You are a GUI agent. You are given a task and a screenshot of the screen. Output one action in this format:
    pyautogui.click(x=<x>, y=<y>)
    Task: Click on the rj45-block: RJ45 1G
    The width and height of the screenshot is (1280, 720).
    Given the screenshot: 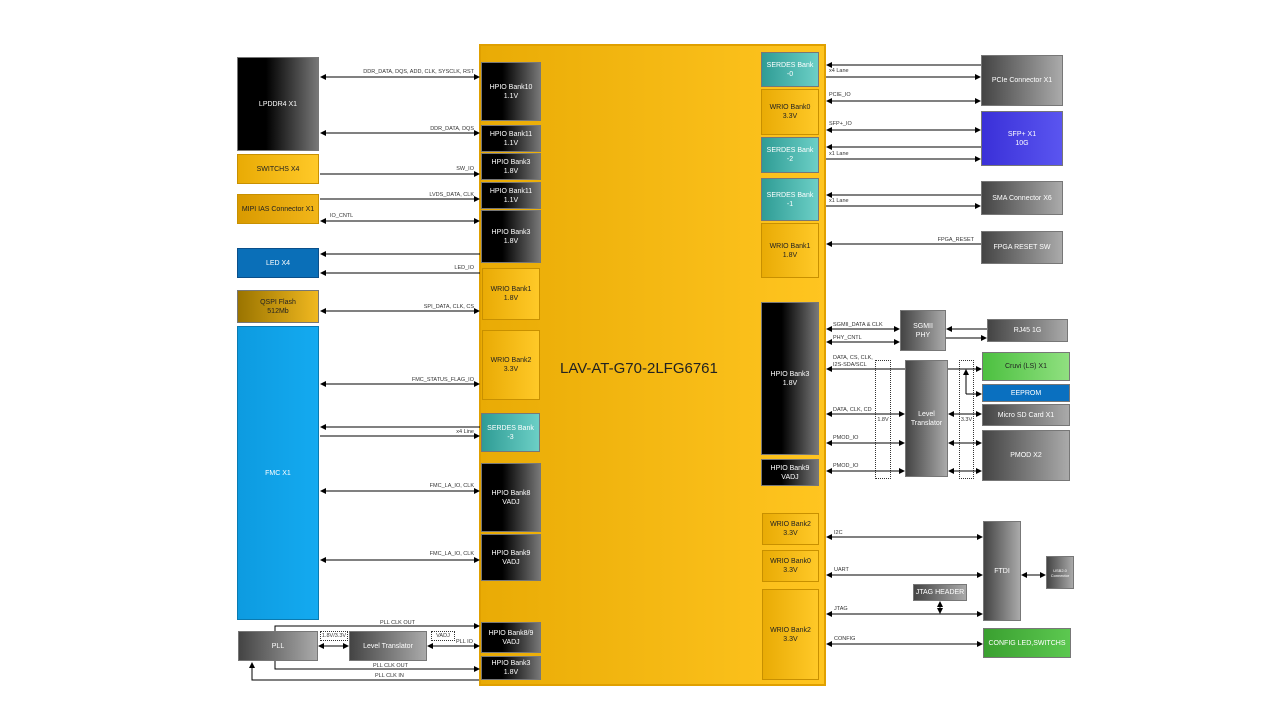 What is the action you would take?
    pyautogui.click(x=1027, y=330)
    